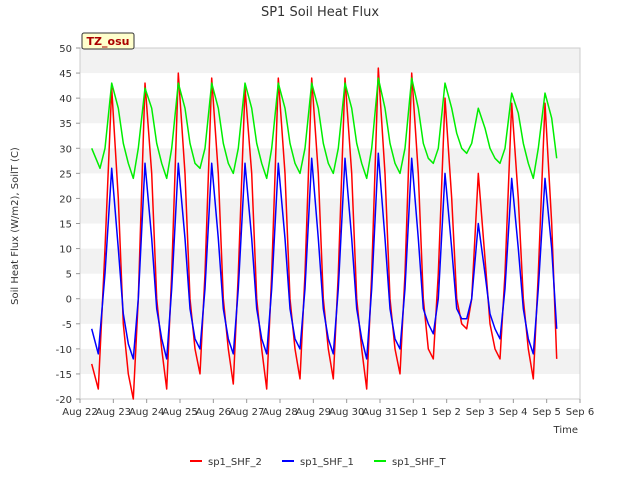  What do you see at coordinates (413, 412) in the screenshot?
I see `x-tick-label: Sep 1` at bounding box center [413, 412].